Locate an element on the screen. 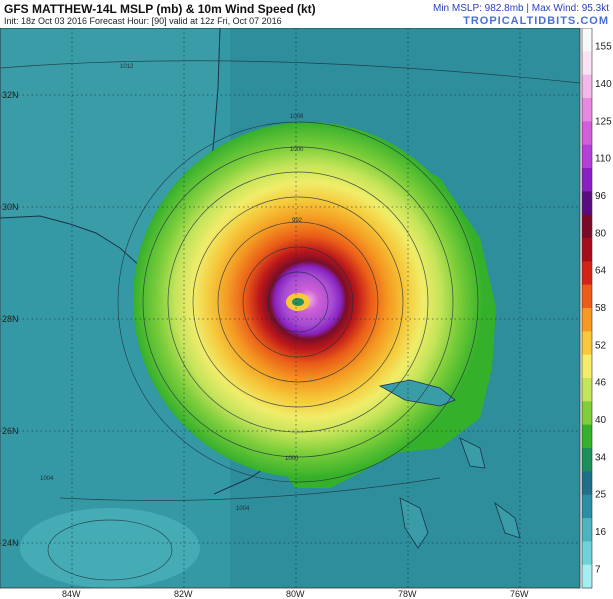 This screenshot has height=599, width=613. colorbar-tick-label: 46 is located at coordinates (601, 383).